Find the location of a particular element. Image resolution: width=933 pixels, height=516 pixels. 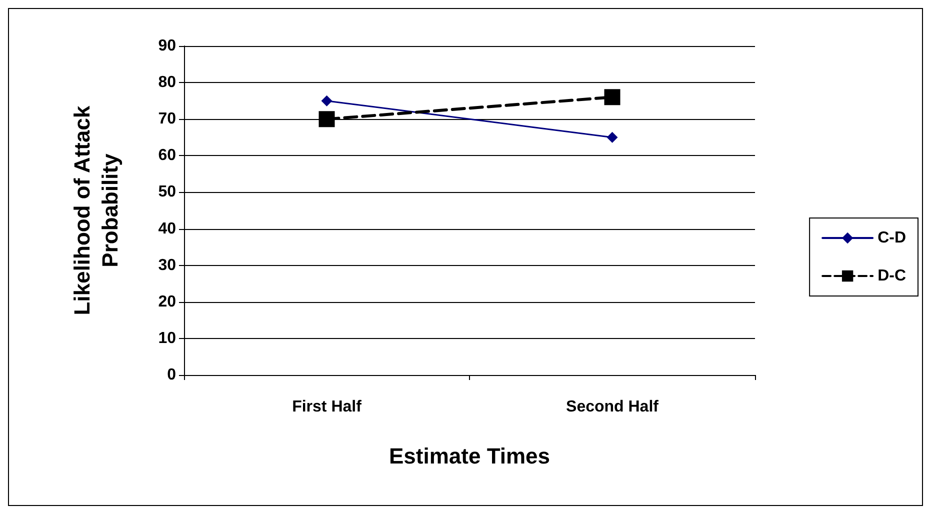

y-tick-label: 30 is located at coordinates (167, 265).